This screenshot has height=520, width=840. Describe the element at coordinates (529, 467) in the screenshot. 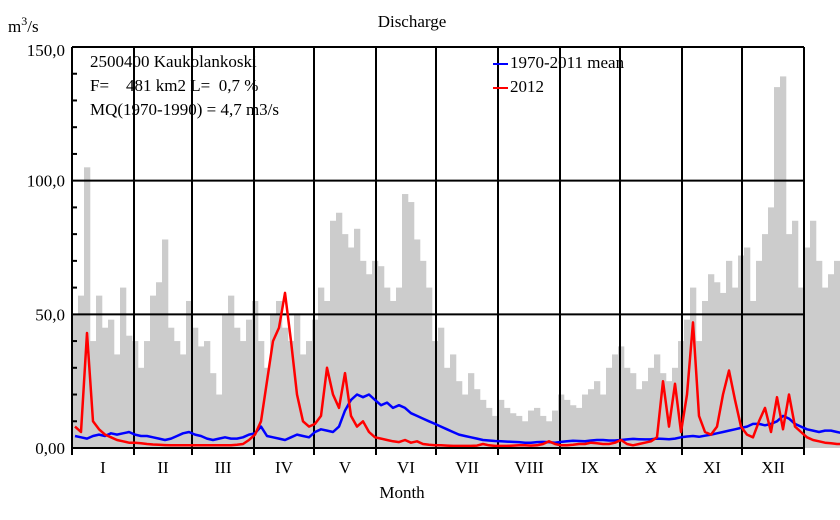

I see `month-label: VIII` at that location.